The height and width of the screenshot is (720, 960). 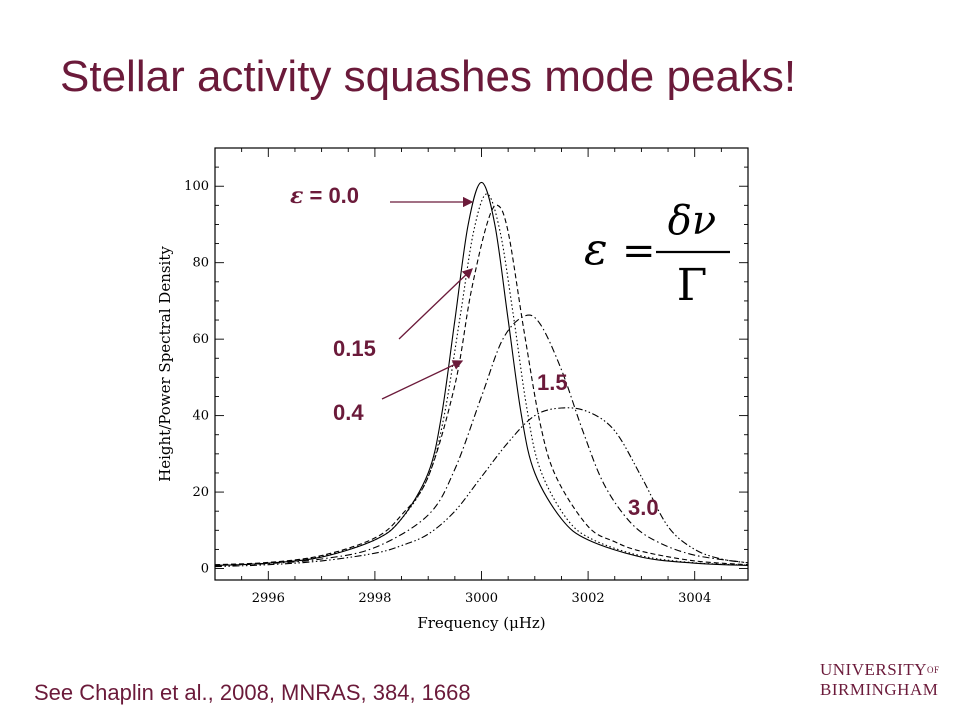 I want to click on annotation-3-0: 3.0, so click(x=643, y=507).